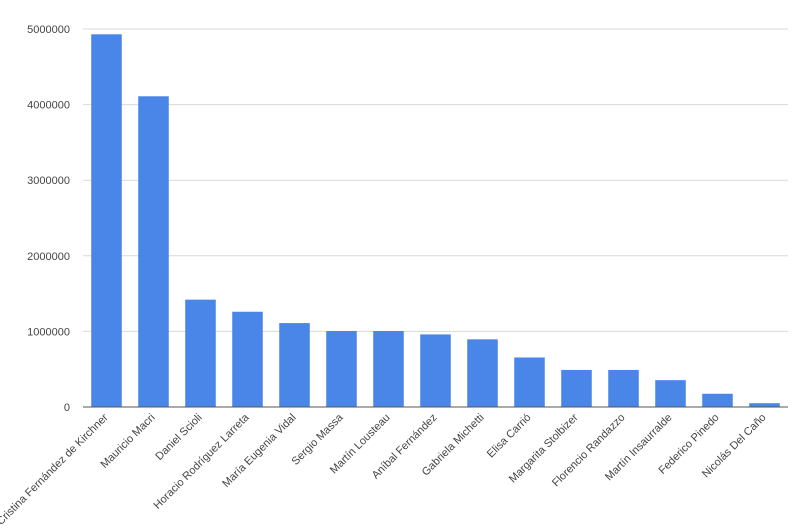 This screenshot has width=800, height=530. What do you see at coordinates (48, 332) in the screenshot?
I see `y-tick-label: 1000000` at bounding box center [48, 332].